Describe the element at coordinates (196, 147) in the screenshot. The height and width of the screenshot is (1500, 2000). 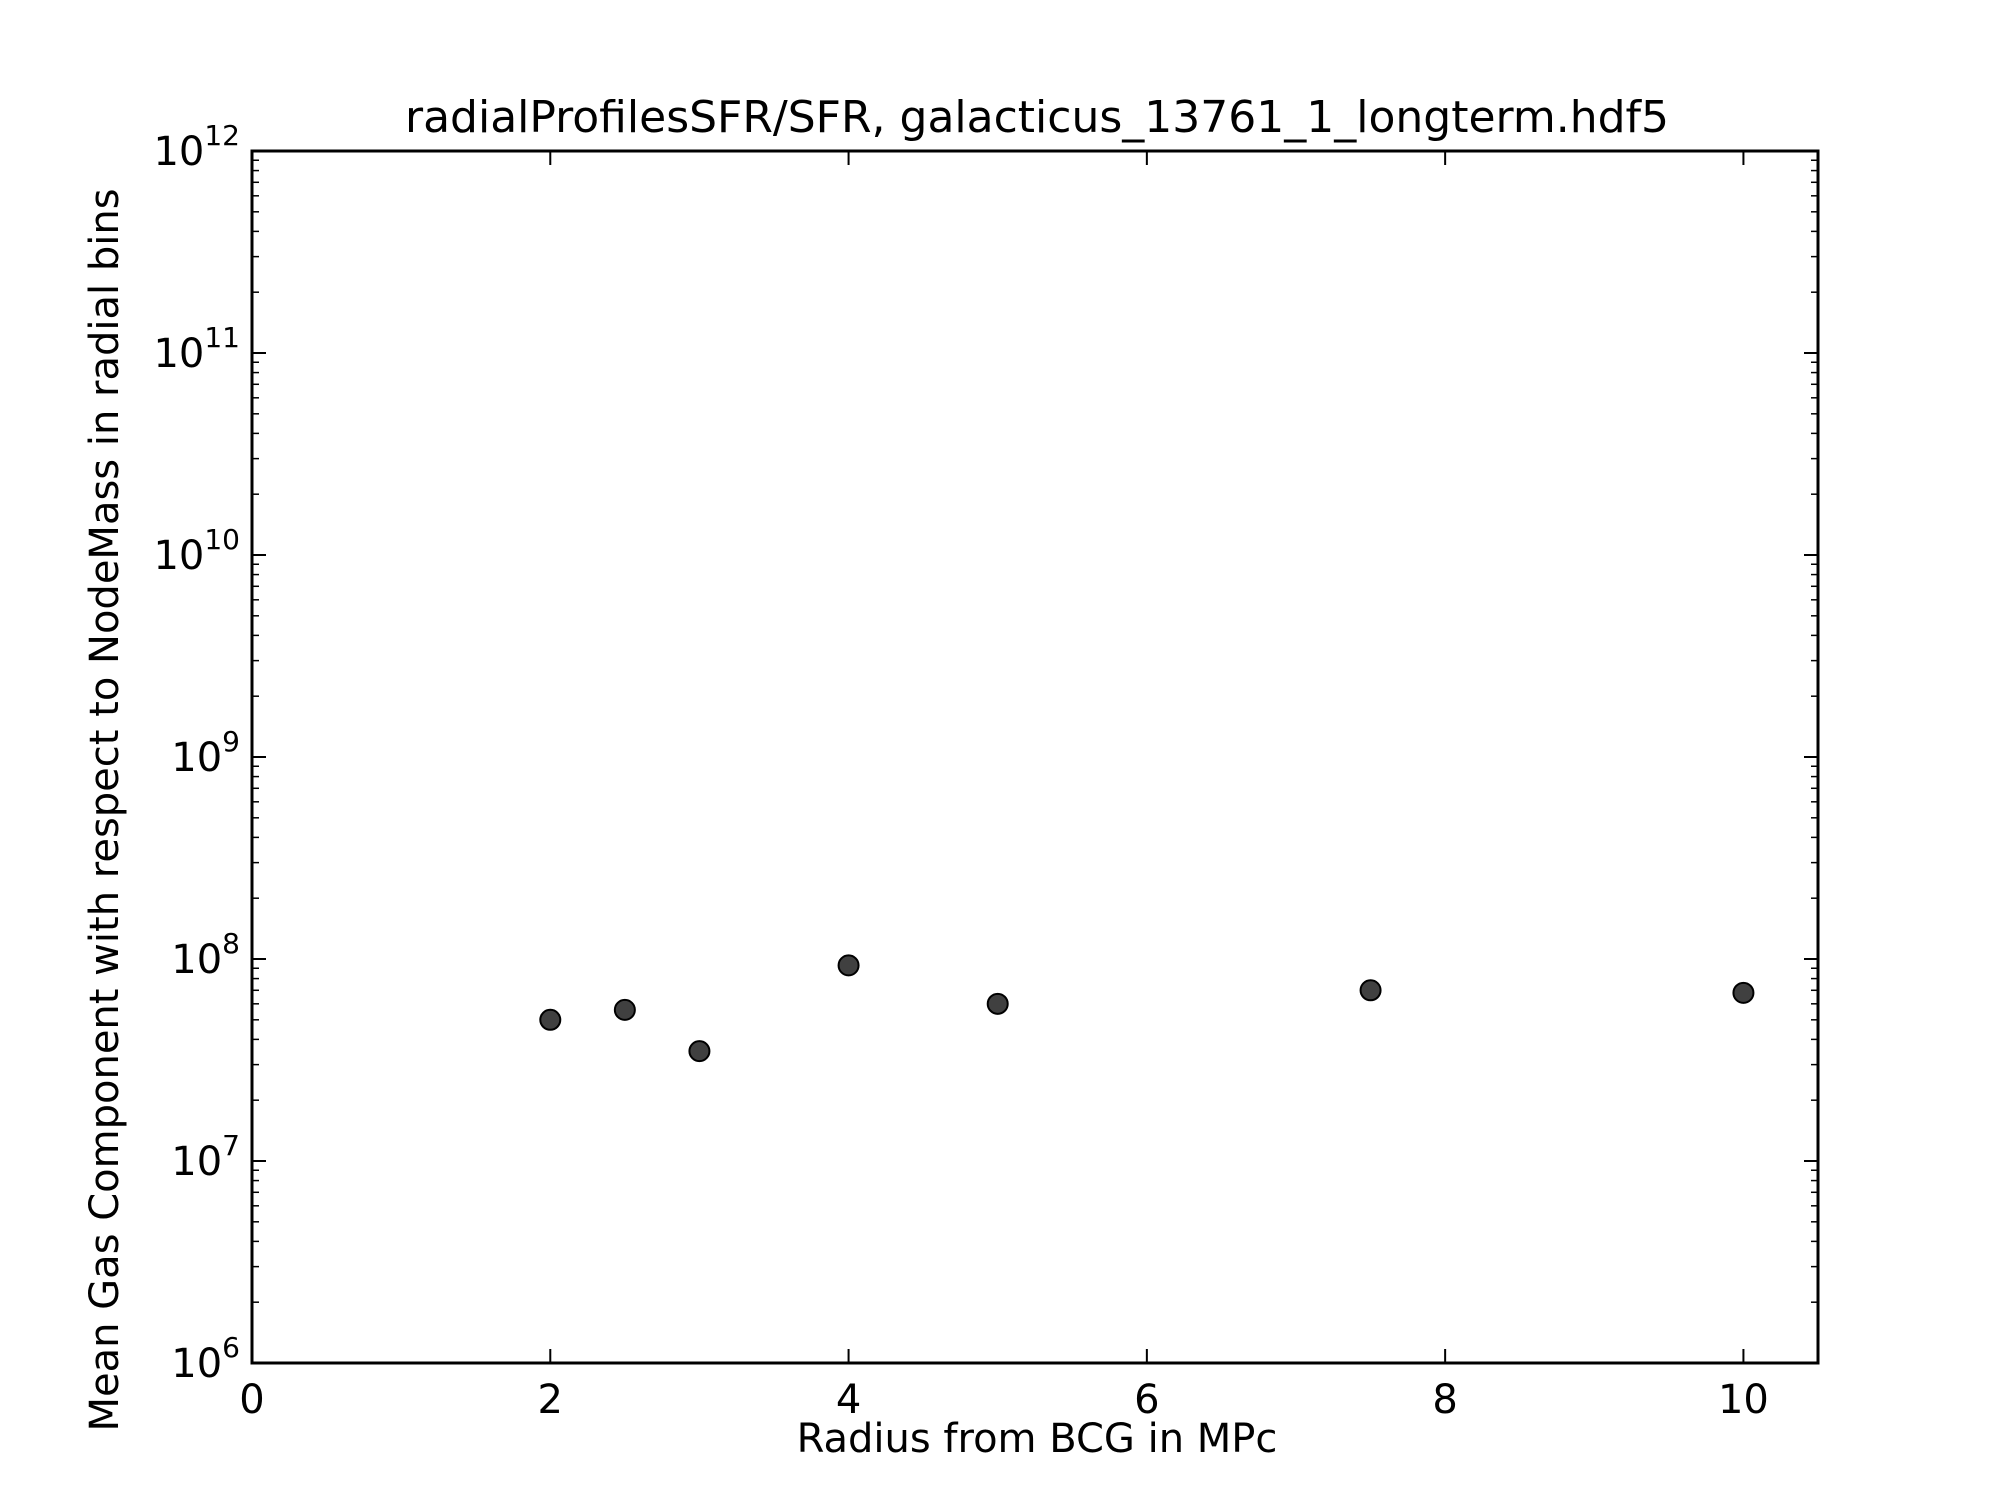
I see `y-tick-label: 10¹²` at that location.